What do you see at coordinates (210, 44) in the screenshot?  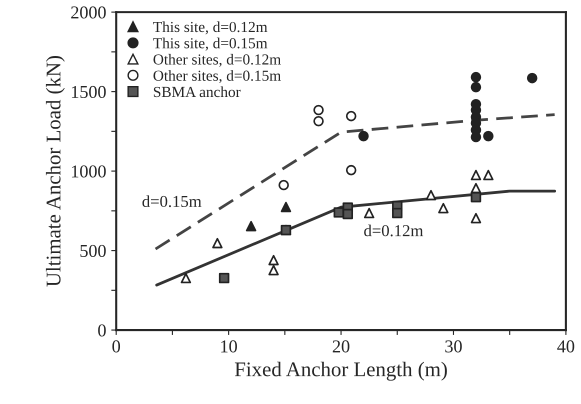 I see `legend-label: This site, d=0.15m` at bounding box center [210, 44].